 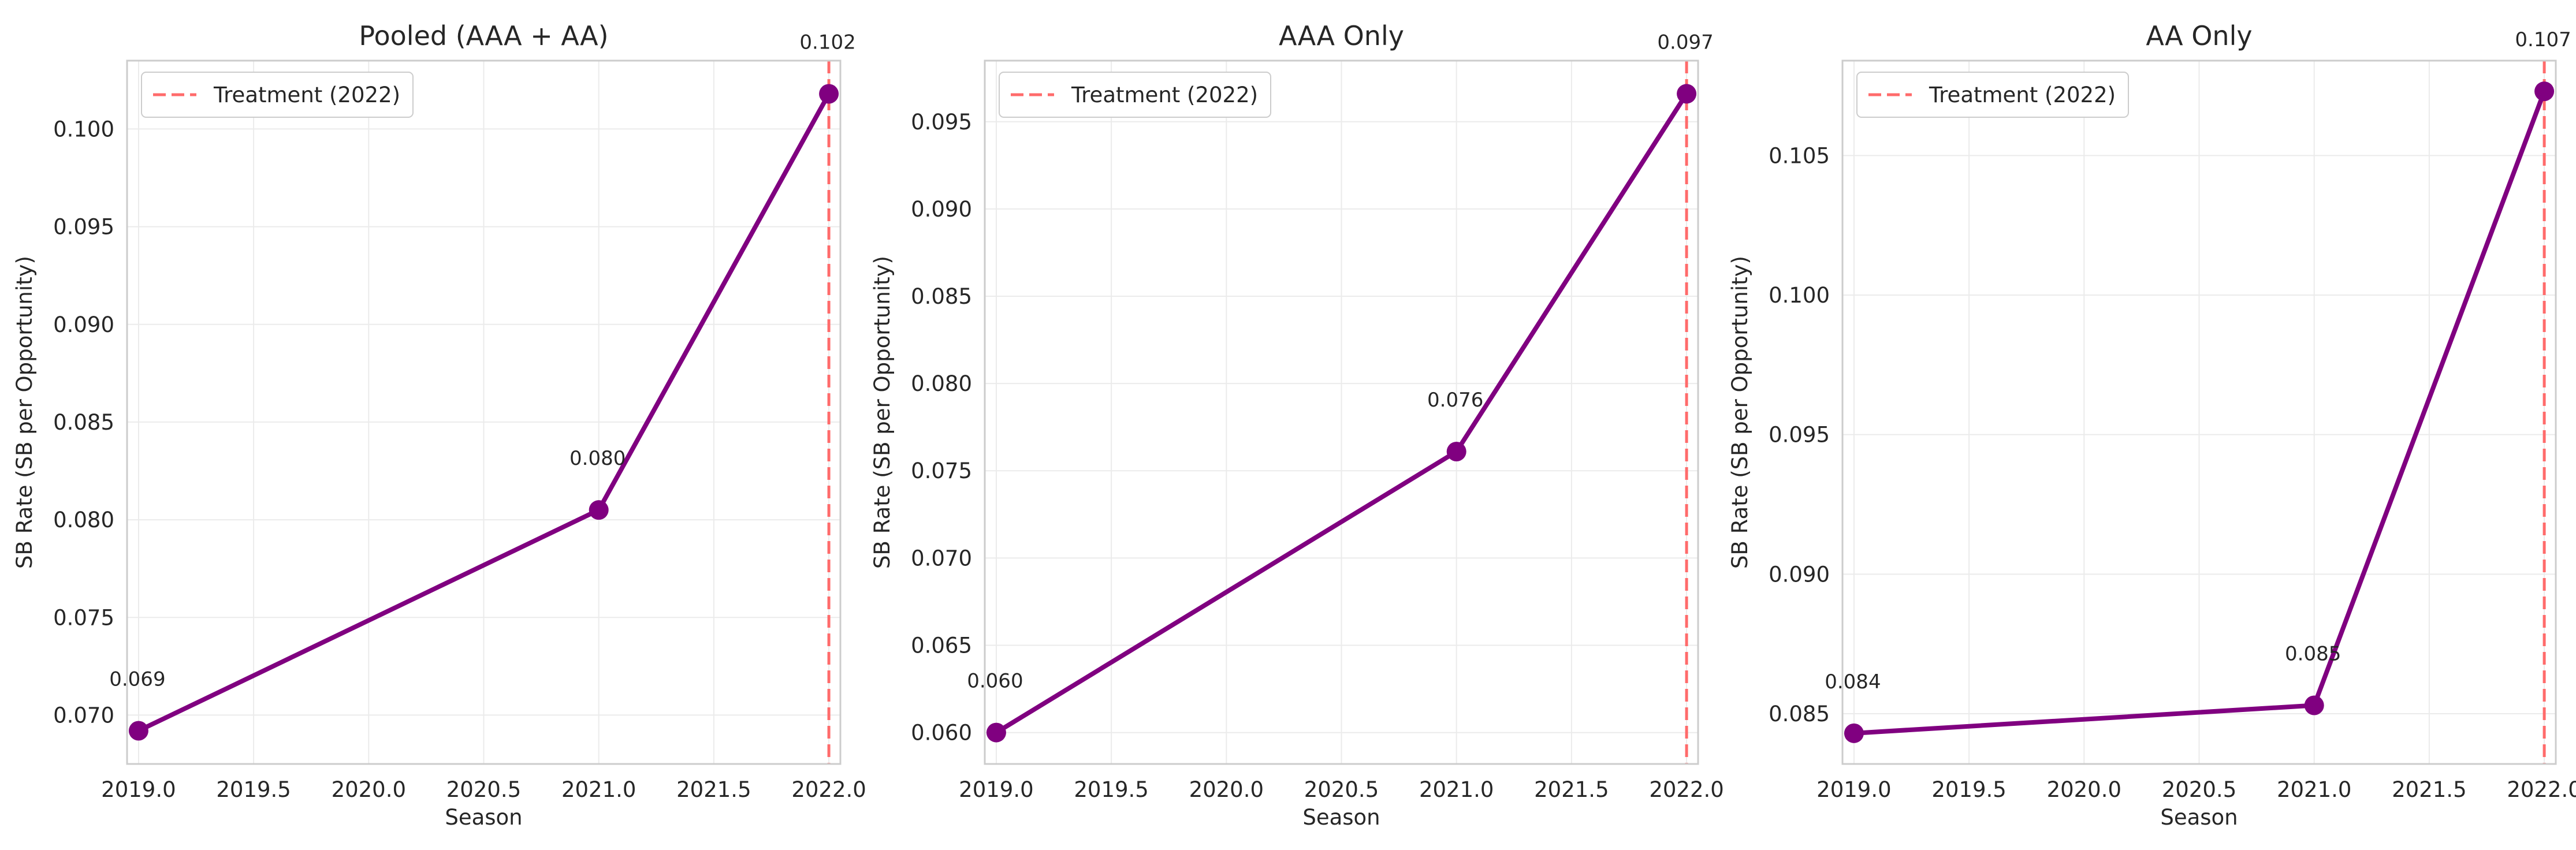 I want to click on data-label: 0.107, so click(x=2543, y=39).